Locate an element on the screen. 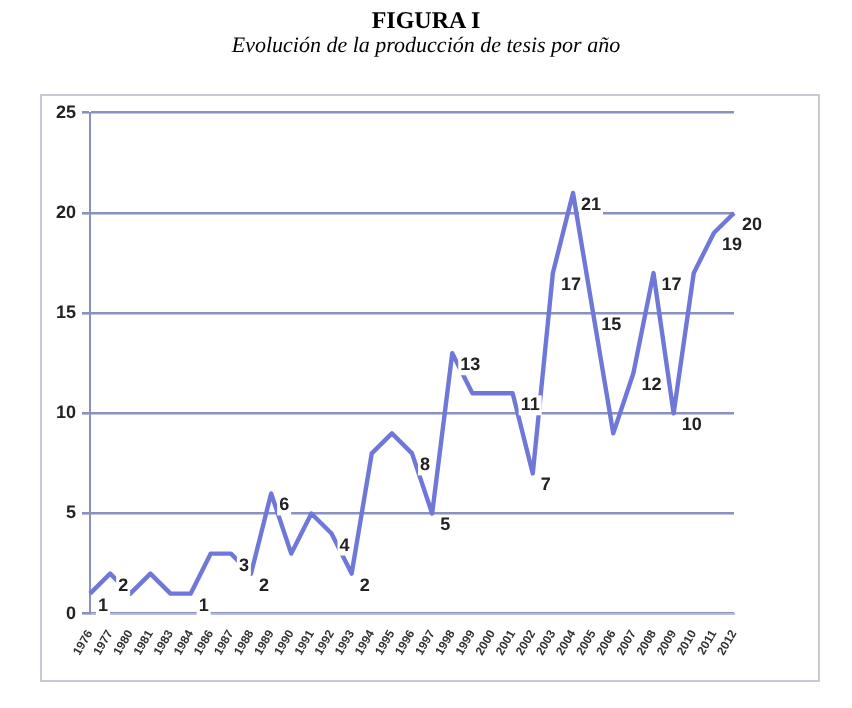 The width and height of the screenshot is (852, 708). y-tick-label: 5 is located at coordinates (71, 512).